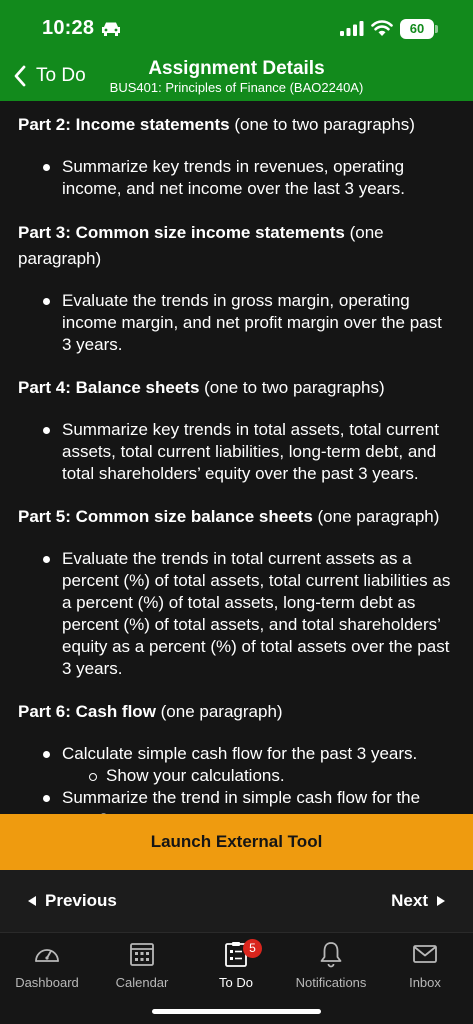 The width and height of the screenshot is (473, 1024). What do you see at coordinates (236, 842) in the screenshot?
I see `launch-external-tool-button: Launch External Tool` at bounding box center [236, 842].